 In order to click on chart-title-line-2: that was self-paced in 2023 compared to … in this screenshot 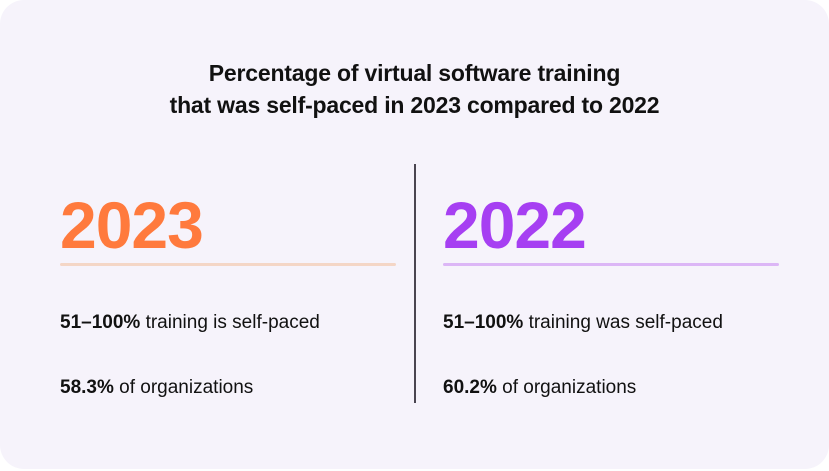, I will do `click(414, 105)`.